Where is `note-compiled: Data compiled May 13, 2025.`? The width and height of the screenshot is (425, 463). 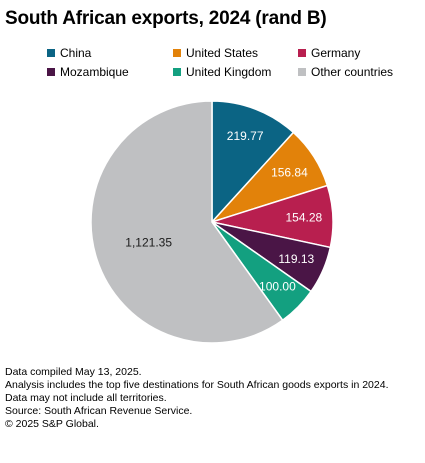 note-compiled: Data compiled May 13, 2025. is located at coordinates (73, 372).